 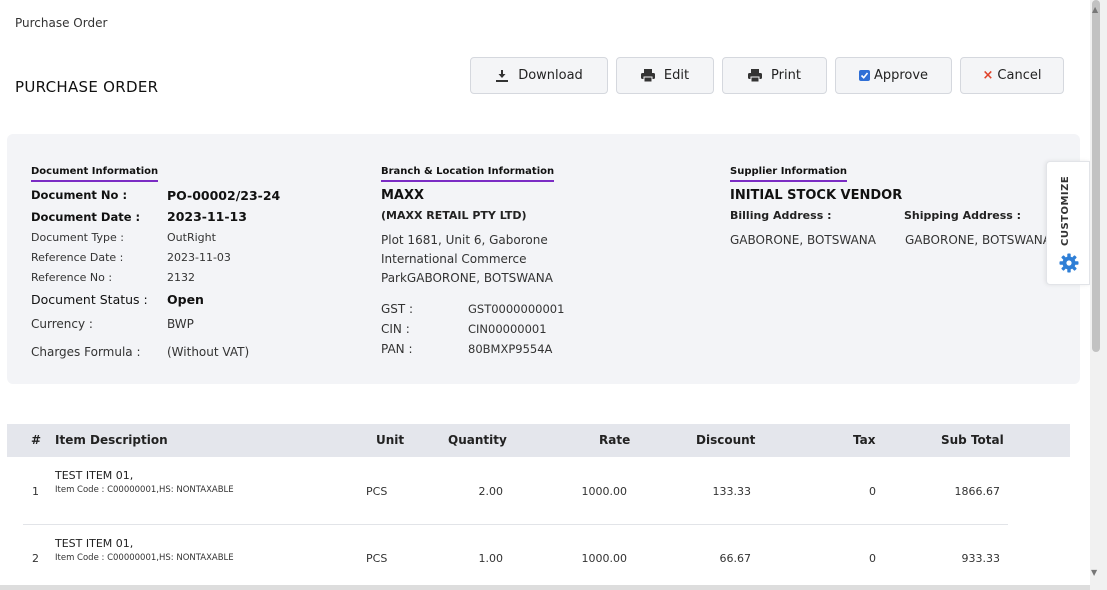 What do you see at coordinates (208, 352) in the screenshot?
I see `charges-value: (Without VAT)` at bounding box center [208, 352].